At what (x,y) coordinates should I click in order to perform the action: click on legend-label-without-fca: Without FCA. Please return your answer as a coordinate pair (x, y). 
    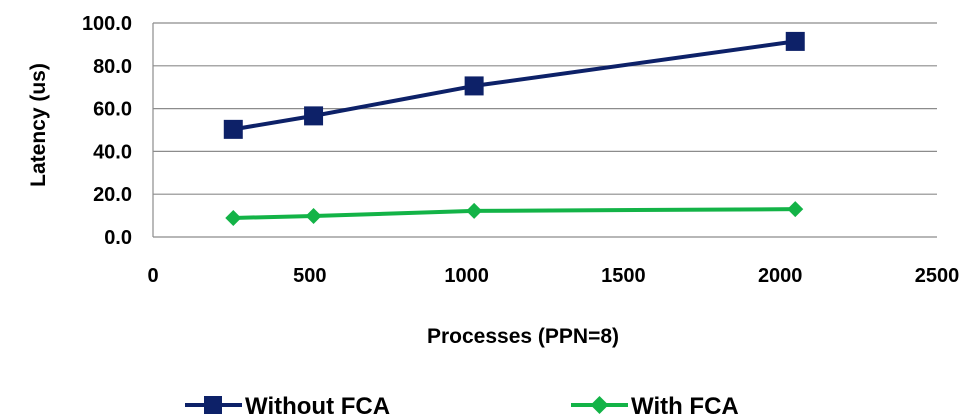
    Looking at the image, I should click on (317, 405).